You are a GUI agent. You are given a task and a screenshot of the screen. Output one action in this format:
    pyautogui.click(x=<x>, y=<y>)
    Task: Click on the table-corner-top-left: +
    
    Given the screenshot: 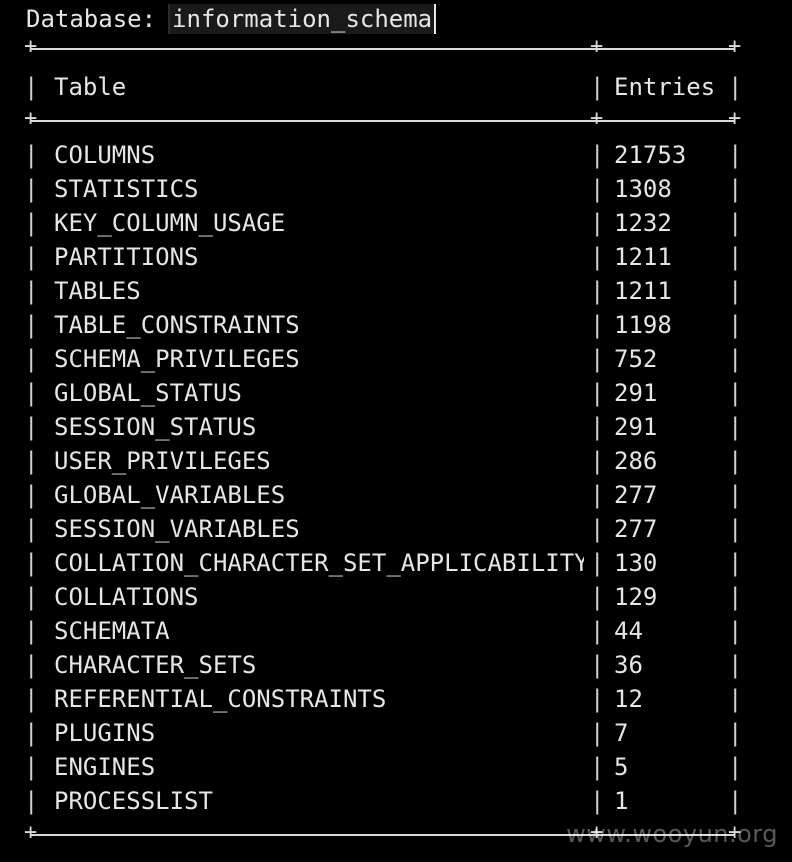 What is the action you would take?
    pyautogui.click(x=31, y=46)
    